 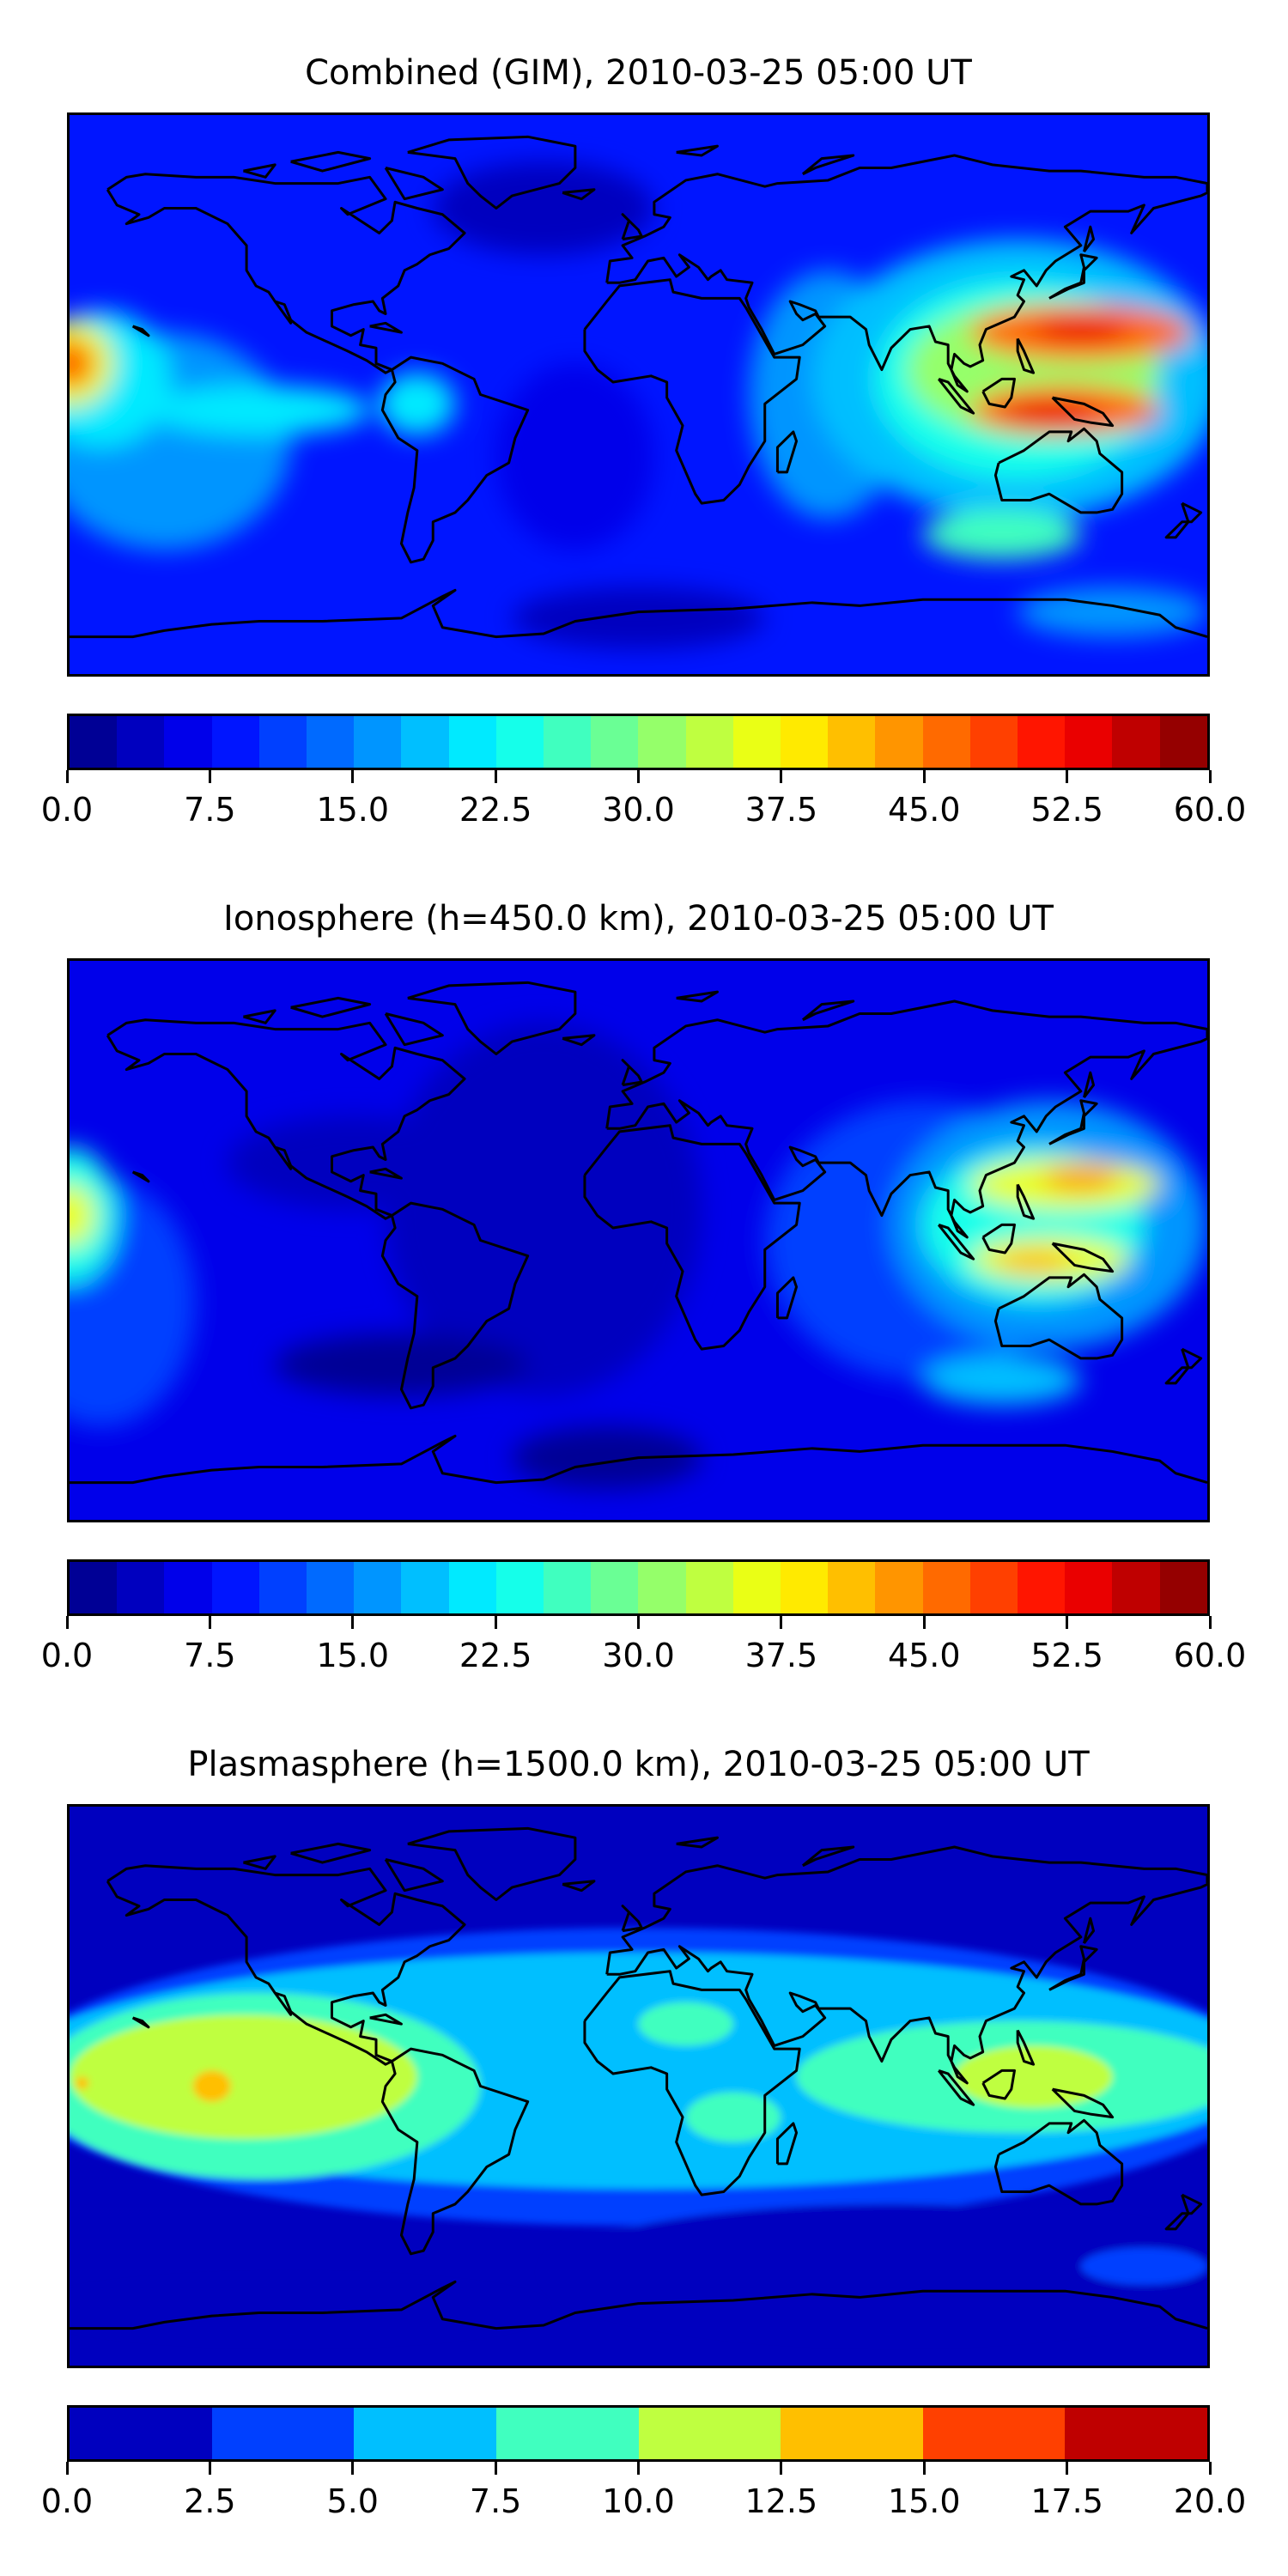 What do you see at coordinates (210, 2501) in the screenshot?
I see `colorbar-tick-label: 2.5` at bounding box center [210, 2501].